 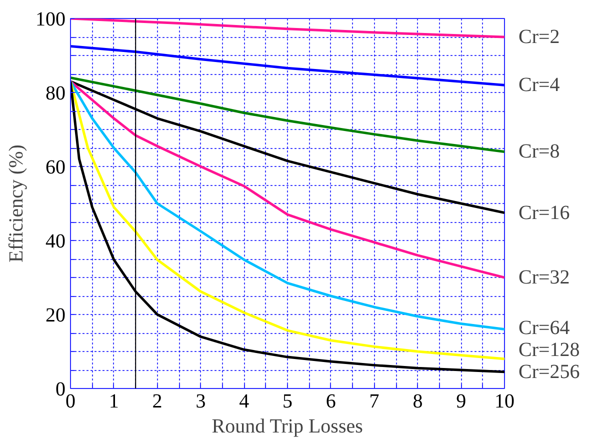 What do you see at coordinates (157, 401) in the screenshot?
I see `x-tick-label: 2` at bounding box center [157, 401].